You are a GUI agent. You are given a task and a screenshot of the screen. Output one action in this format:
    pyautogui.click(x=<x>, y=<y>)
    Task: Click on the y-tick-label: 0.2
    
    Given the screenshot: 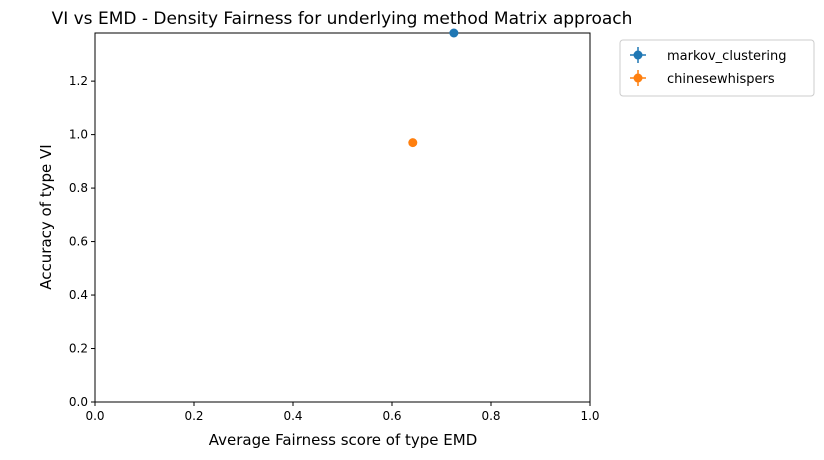 What is the action you would take?
    pyautogui.click(x=78, y=349)
    